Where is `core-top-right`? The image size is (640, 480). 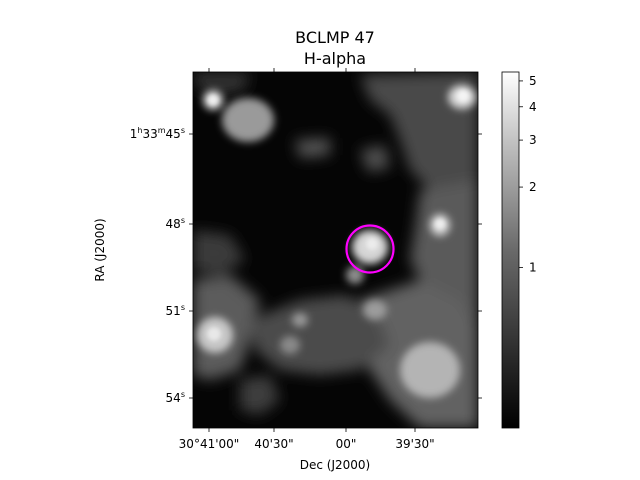 core-top-right is located at coordinates (463, 96).